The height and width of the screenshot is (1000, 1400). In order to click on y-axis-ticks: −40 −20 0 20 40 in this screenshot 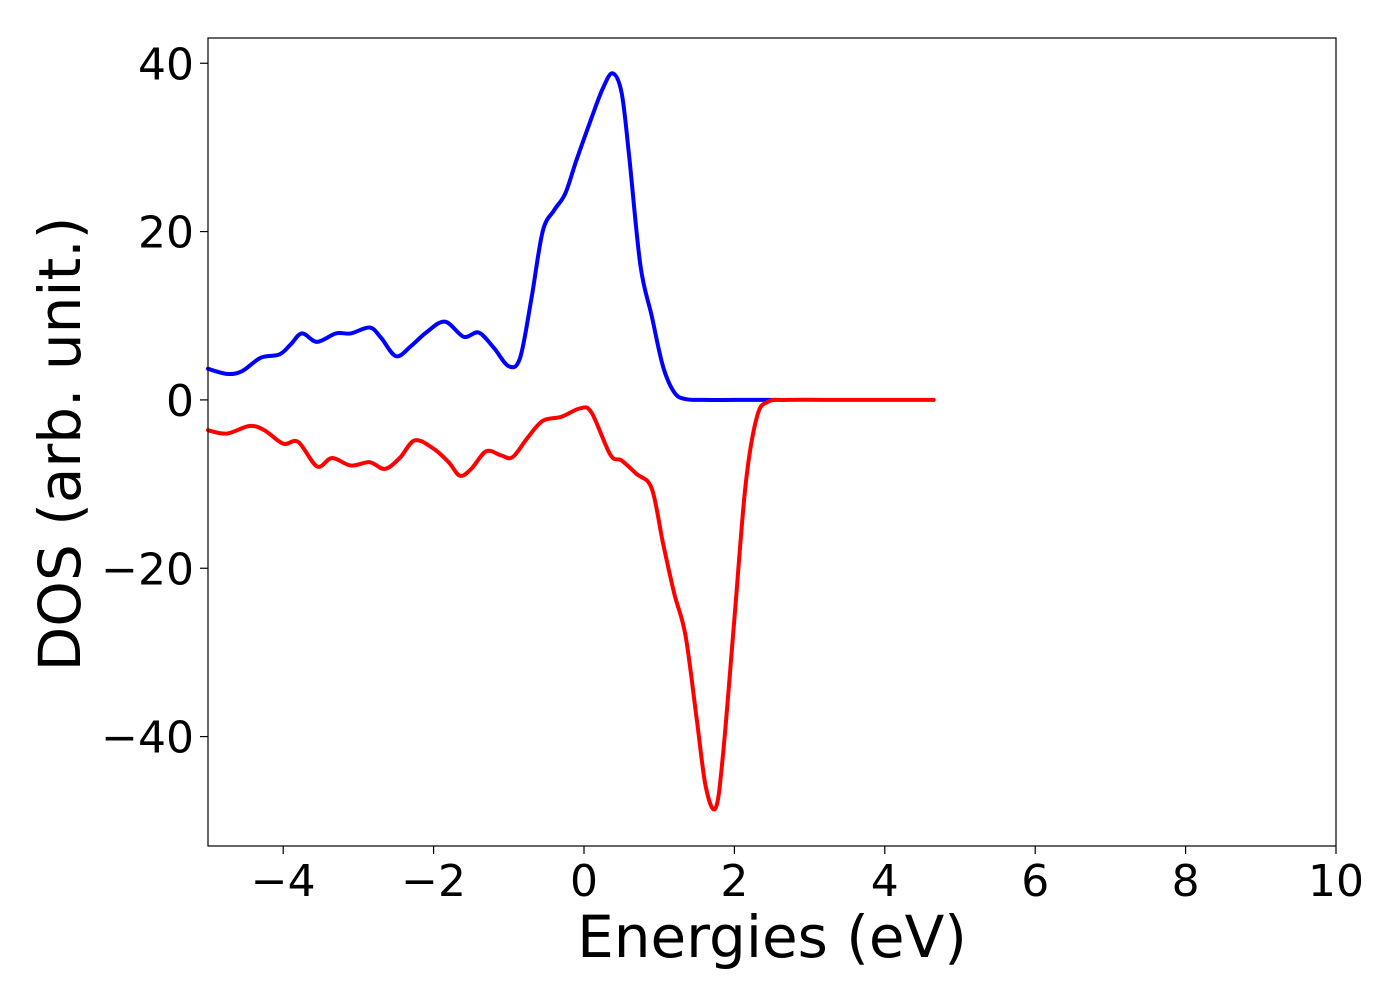, I will do `click(154, 401)`.